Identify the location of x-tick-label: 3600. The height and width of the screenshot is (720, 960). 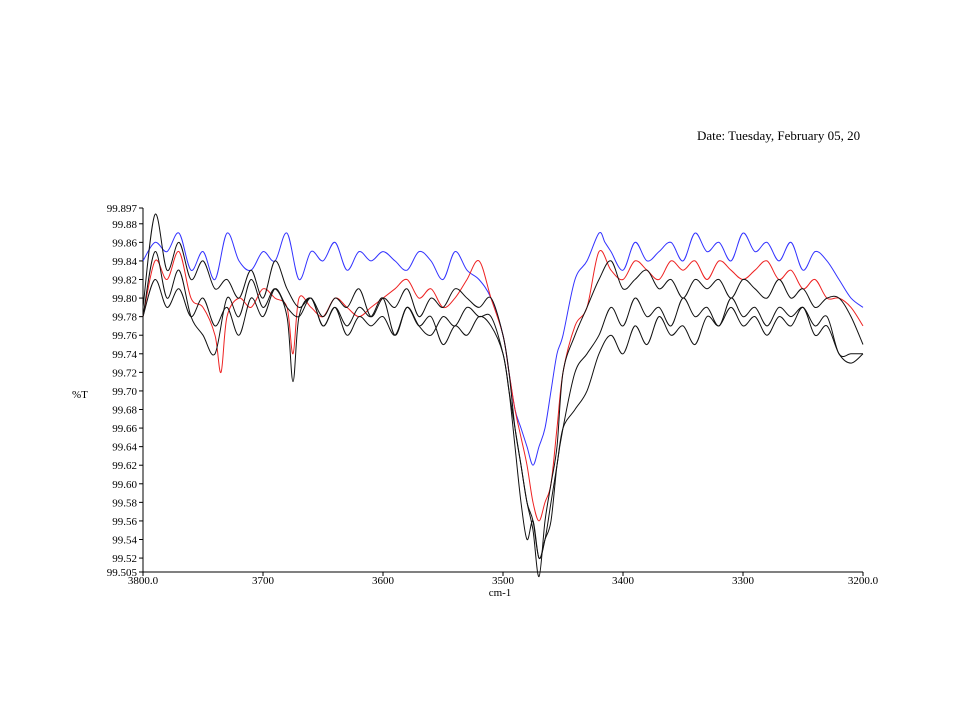
(383, 581).